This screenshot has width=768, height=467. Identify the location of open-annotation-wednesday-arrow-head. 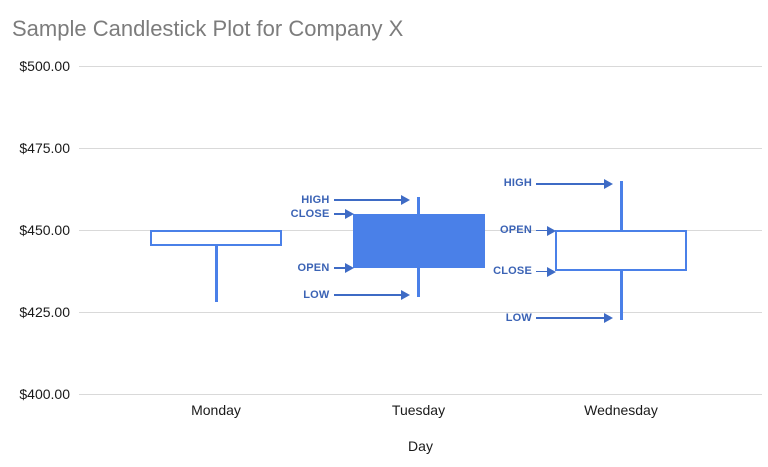
(551, 230).